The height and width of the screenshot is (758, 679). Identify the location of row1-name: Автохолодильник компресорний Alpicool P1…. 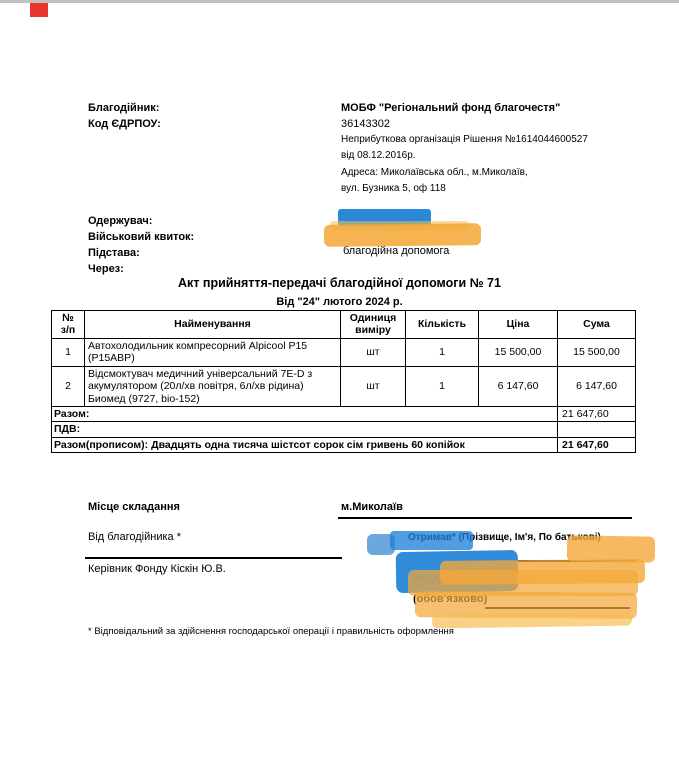
(212, 352).